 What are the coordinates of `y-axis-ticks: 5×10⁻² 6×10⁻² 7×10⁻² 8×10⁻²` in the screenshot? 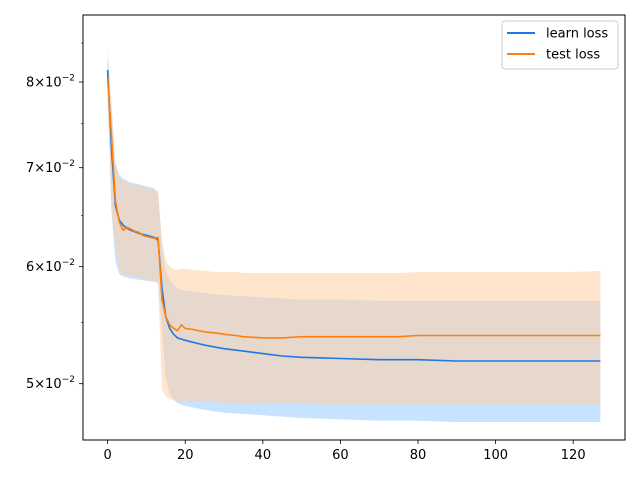 It's located at (54, 217).